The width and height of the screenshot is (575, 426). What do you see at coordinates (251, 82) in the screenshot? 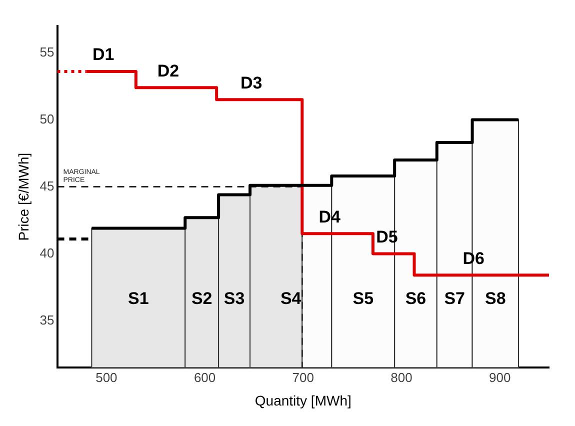
I see `annotation: D3` at bounding box center [251, 82].